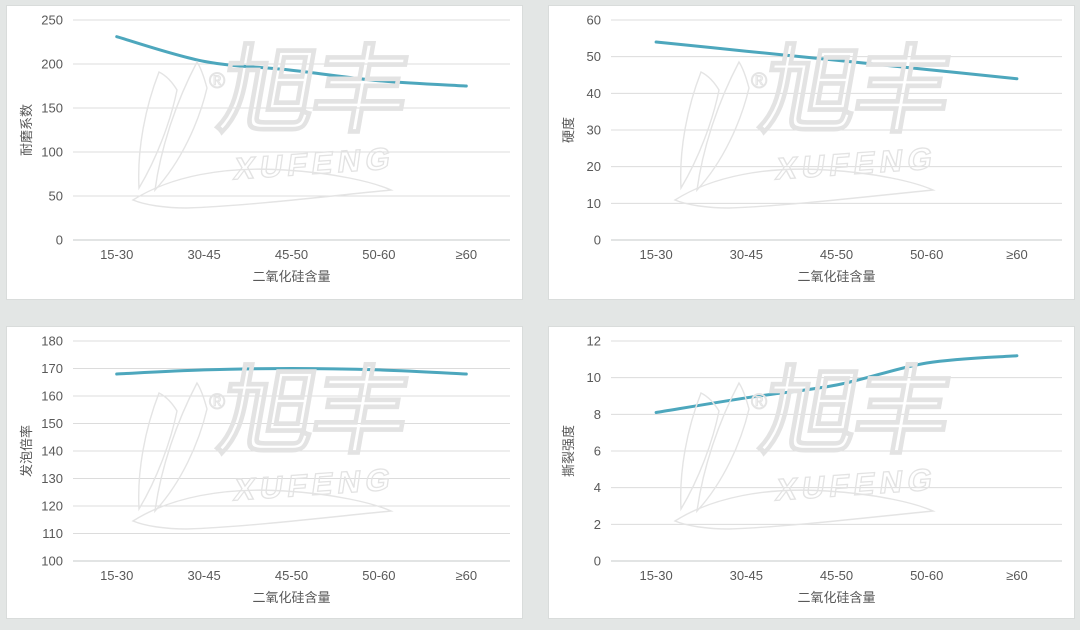 The width and height of the screenshot is (1080, 630). What do you see at coordinates (597, 487) in the screenshot?
I see `svg-text: 4` at bounding box center [597, 487].